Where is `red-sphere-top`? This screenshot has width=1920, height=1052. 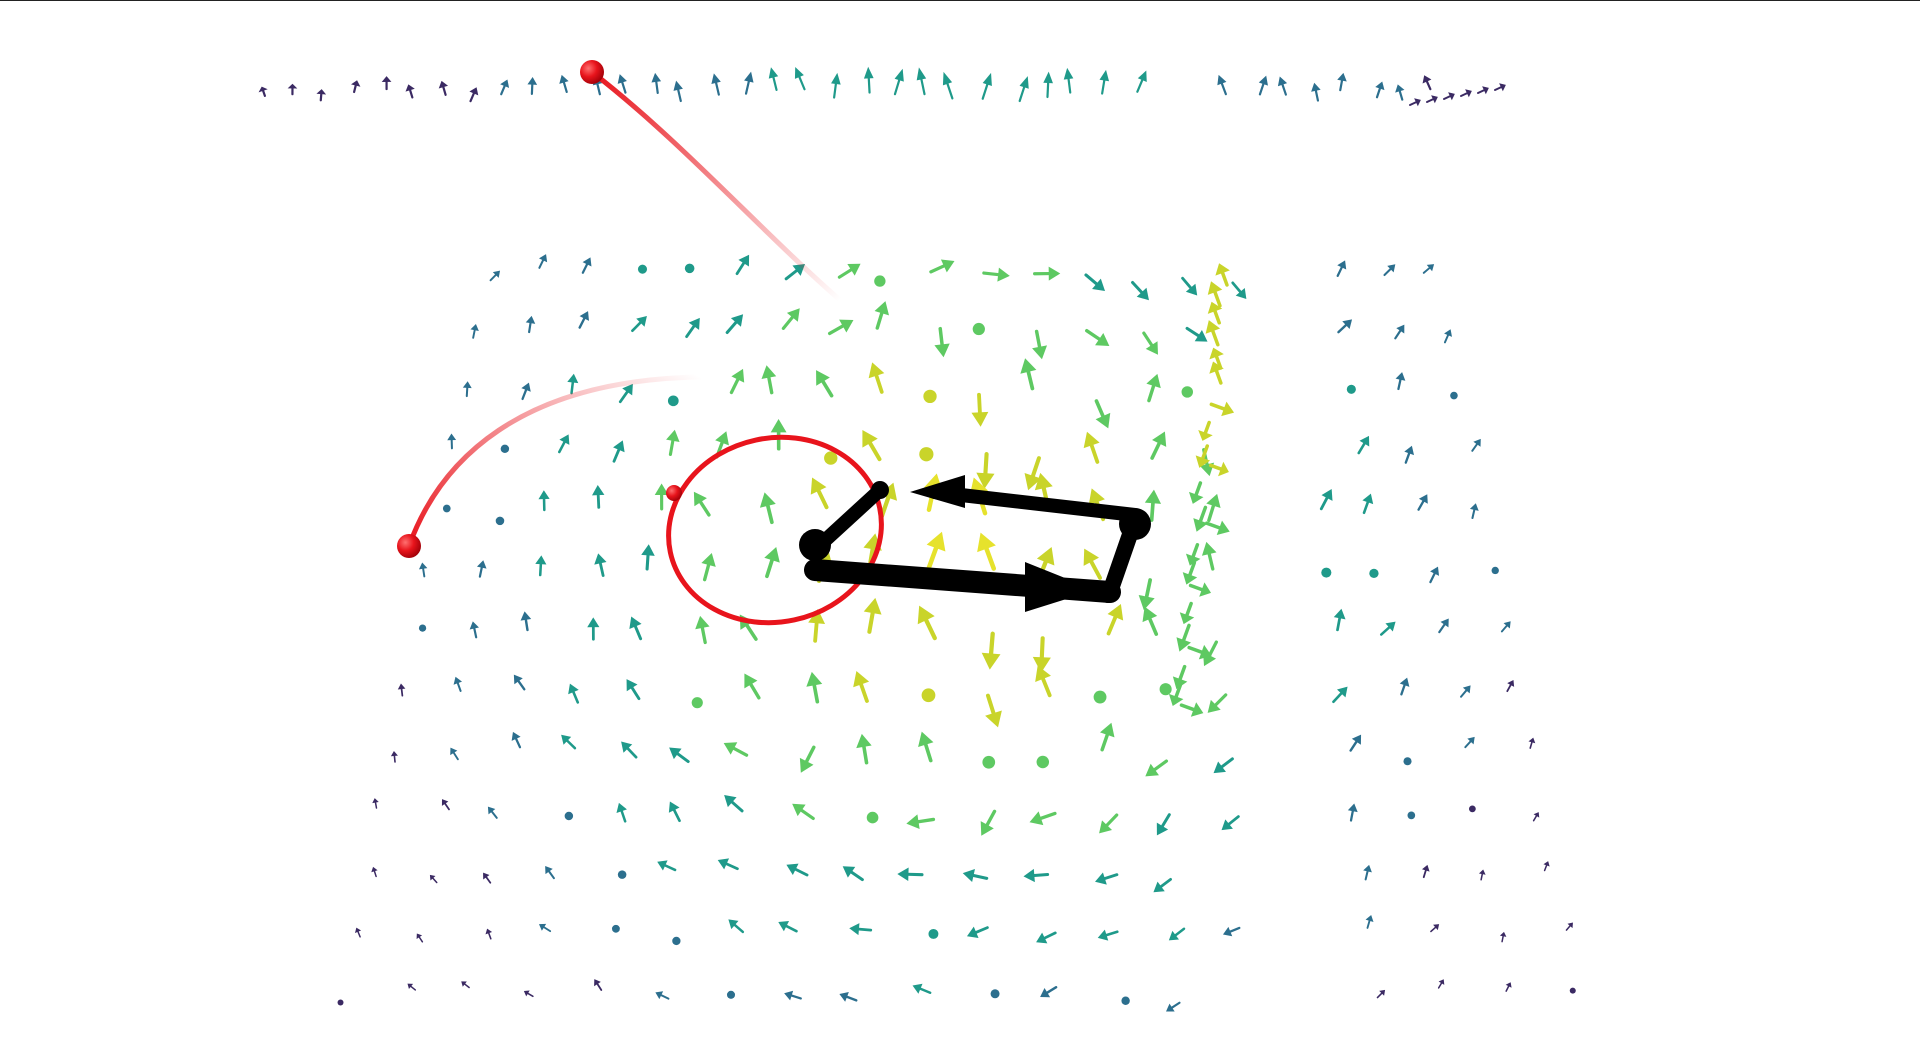 red-sphere-top is located at coordinates (592, 72).